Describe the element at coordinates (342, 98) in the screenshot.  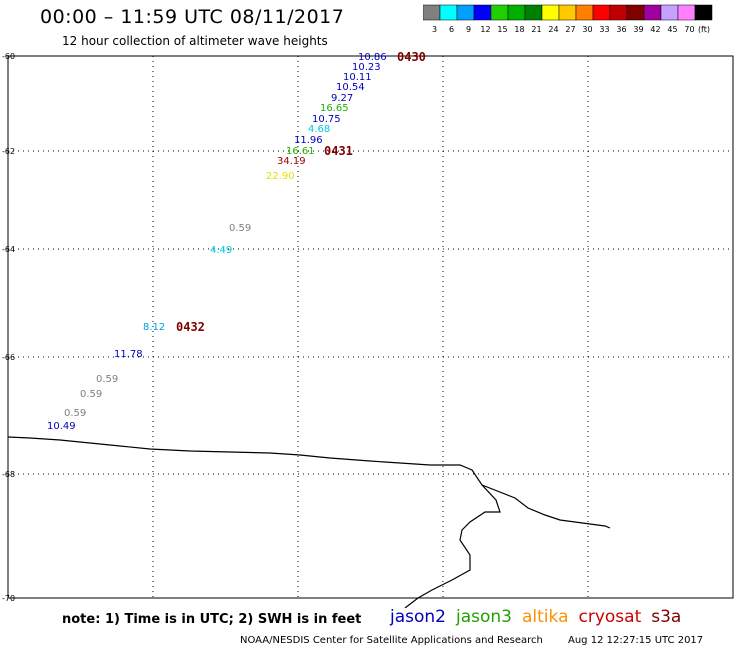
I see `wave-height-label: 9.27` at that location.